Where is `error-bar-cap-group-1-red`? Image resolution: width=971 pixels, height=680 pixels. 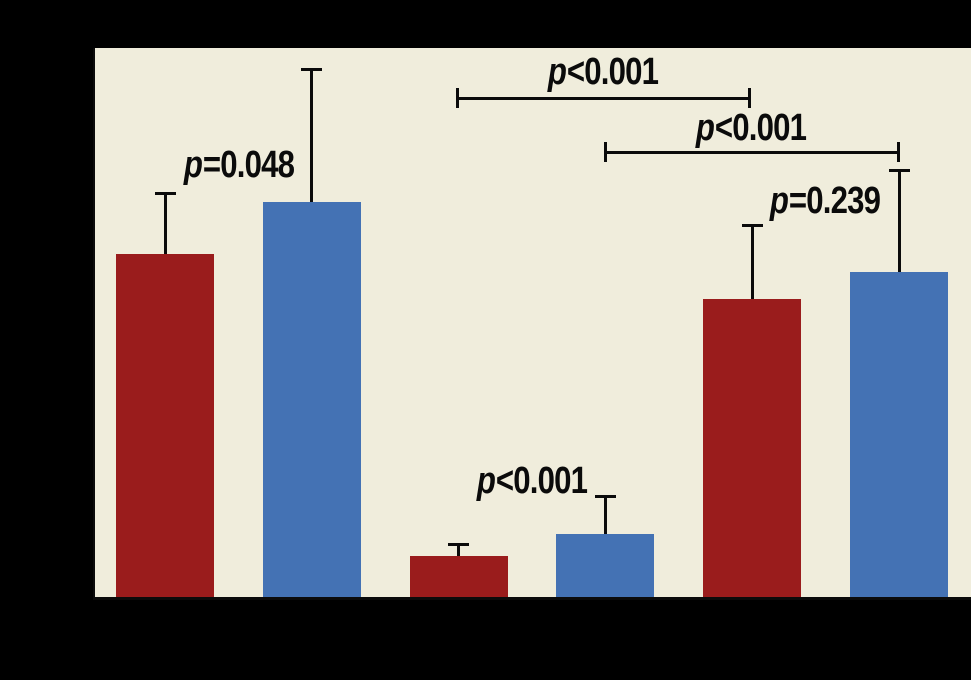 error-bar-cap-group-1-red is located at coordinates (165, 193).